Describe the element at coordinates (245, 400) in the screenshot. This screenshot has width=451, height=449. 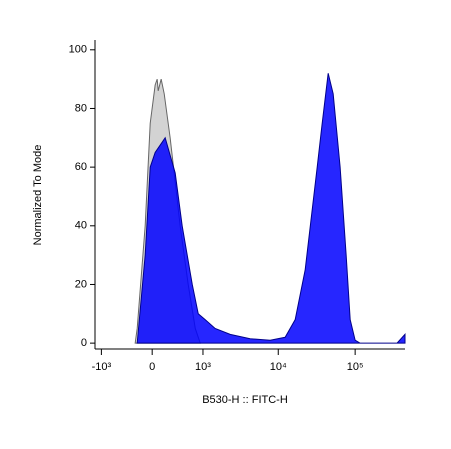
I see `x-axis-title: B530-H :: FITC-H` at that location.